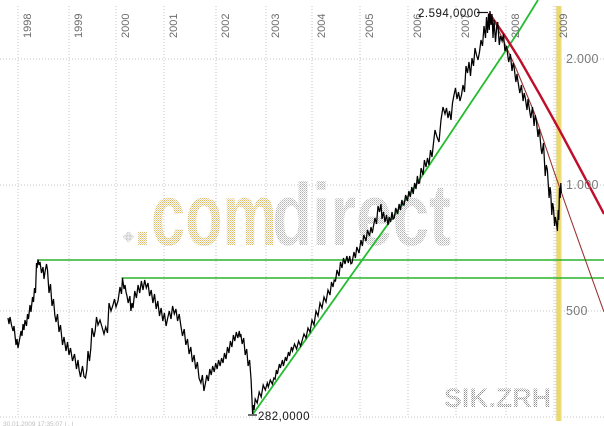 This screenshot has width=604, height=426. I want to click on svg-text: 2000, so click(126, 26).